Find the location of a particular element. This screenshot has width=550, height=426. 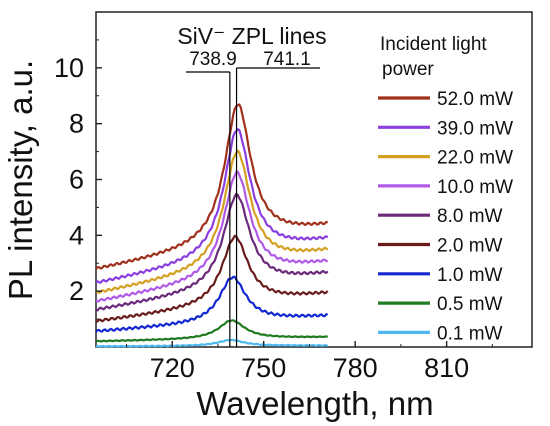

series-line-2.0-mW is located at coordinates (212, 278).